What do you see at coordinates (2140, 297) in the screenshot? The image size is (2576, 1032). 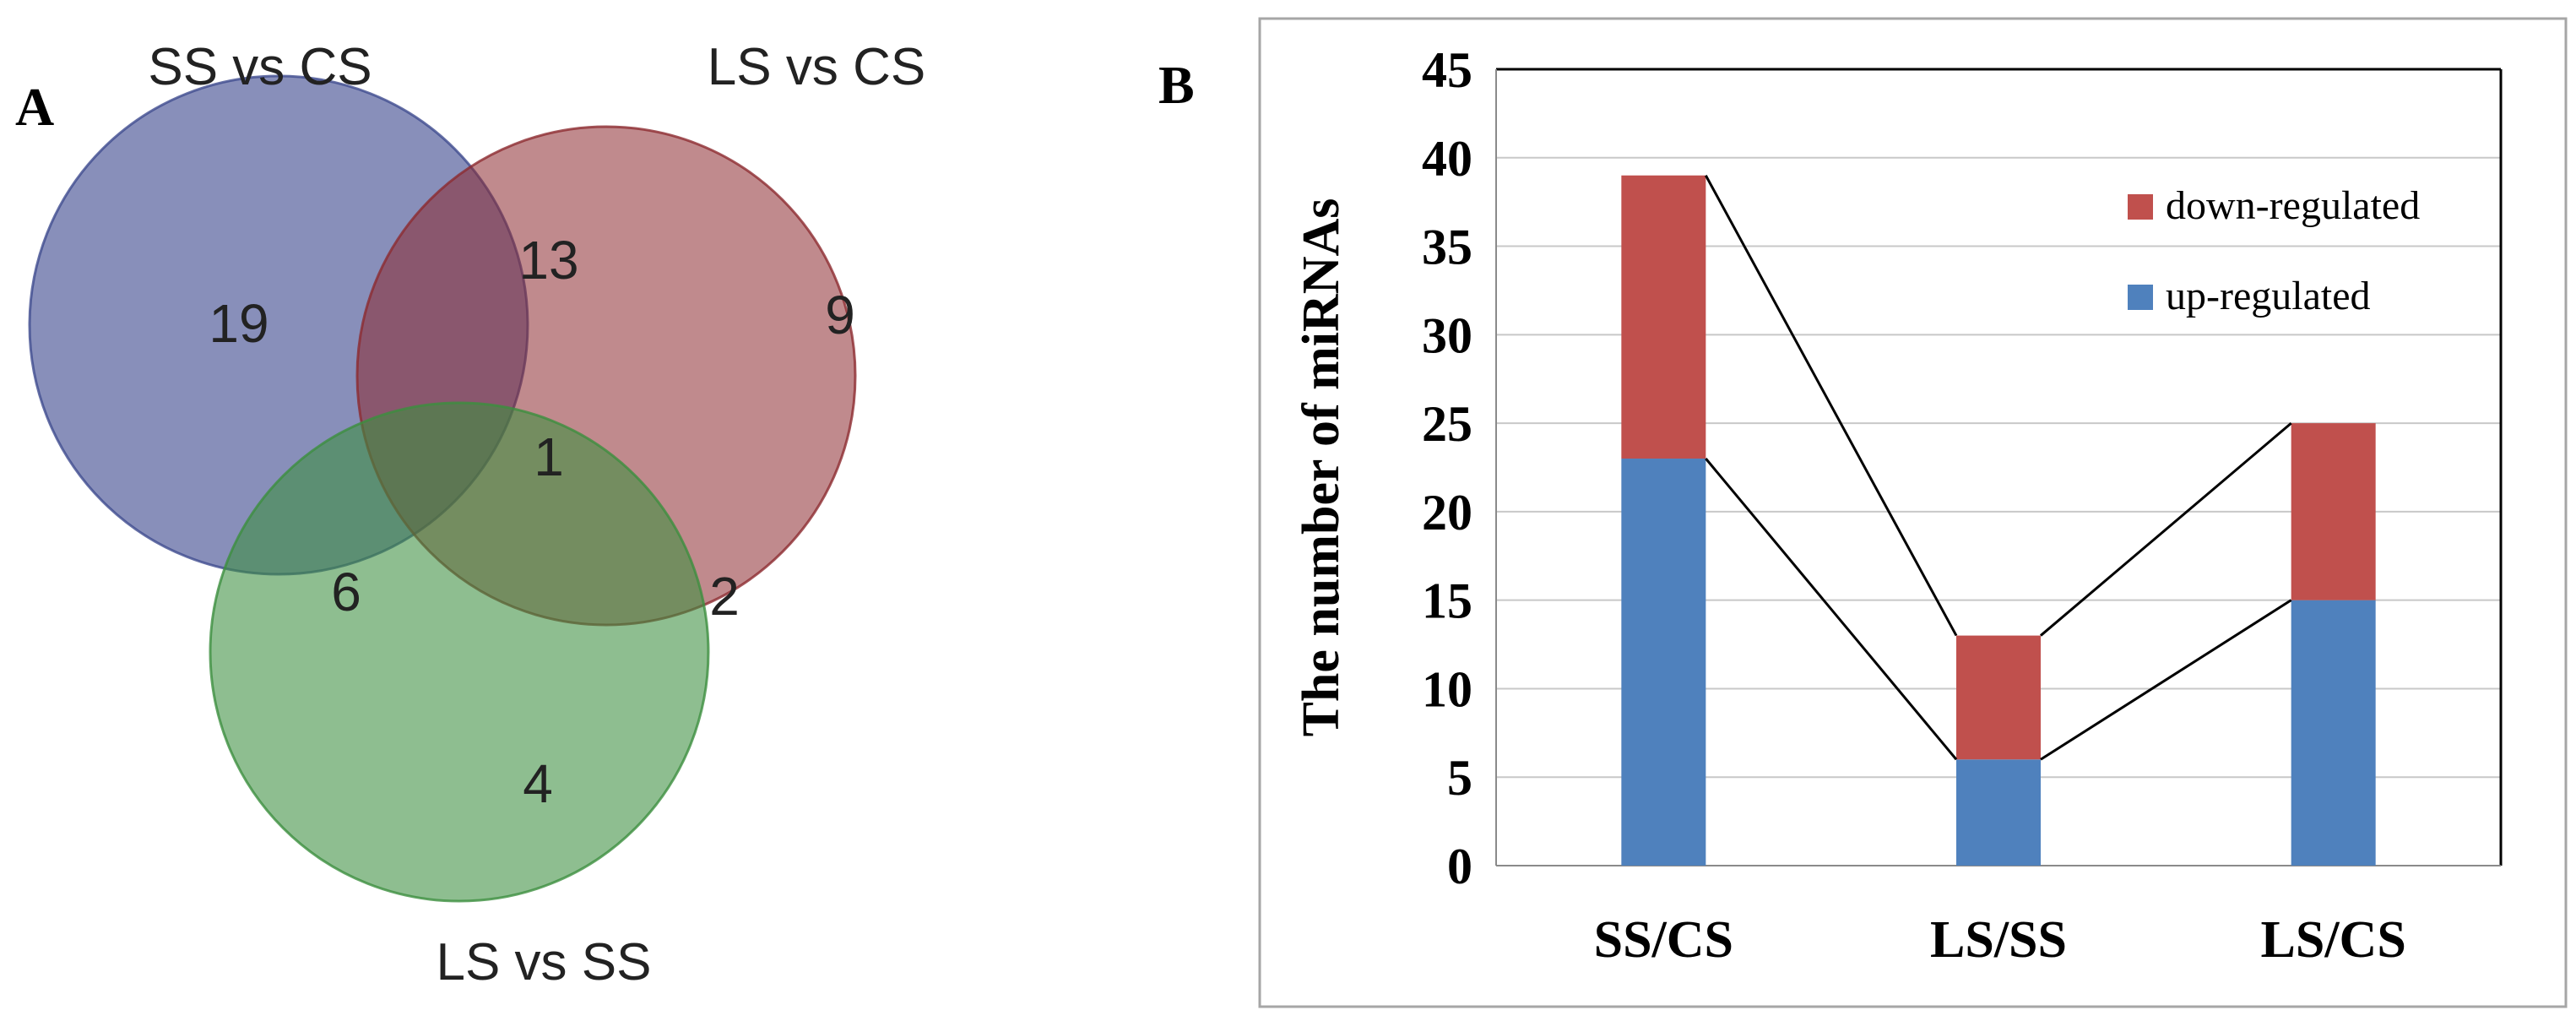 I see `legend-swatch-up-regulated` at bounding box center [2140, 297].